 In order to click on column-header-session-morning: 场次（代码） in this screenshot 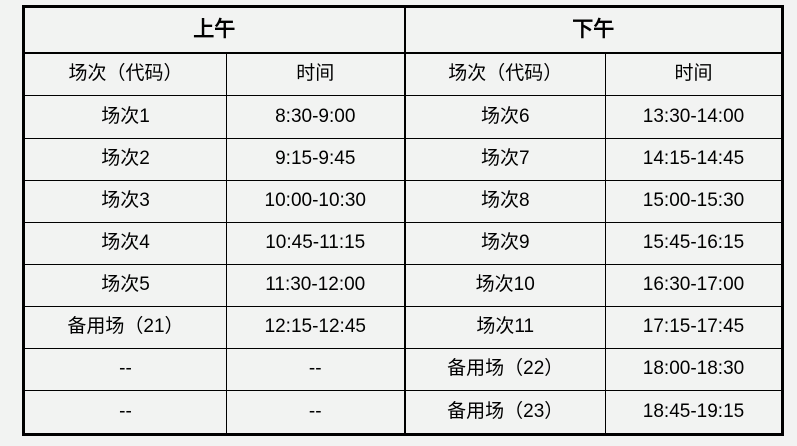, I will do `click(125, 74)`.